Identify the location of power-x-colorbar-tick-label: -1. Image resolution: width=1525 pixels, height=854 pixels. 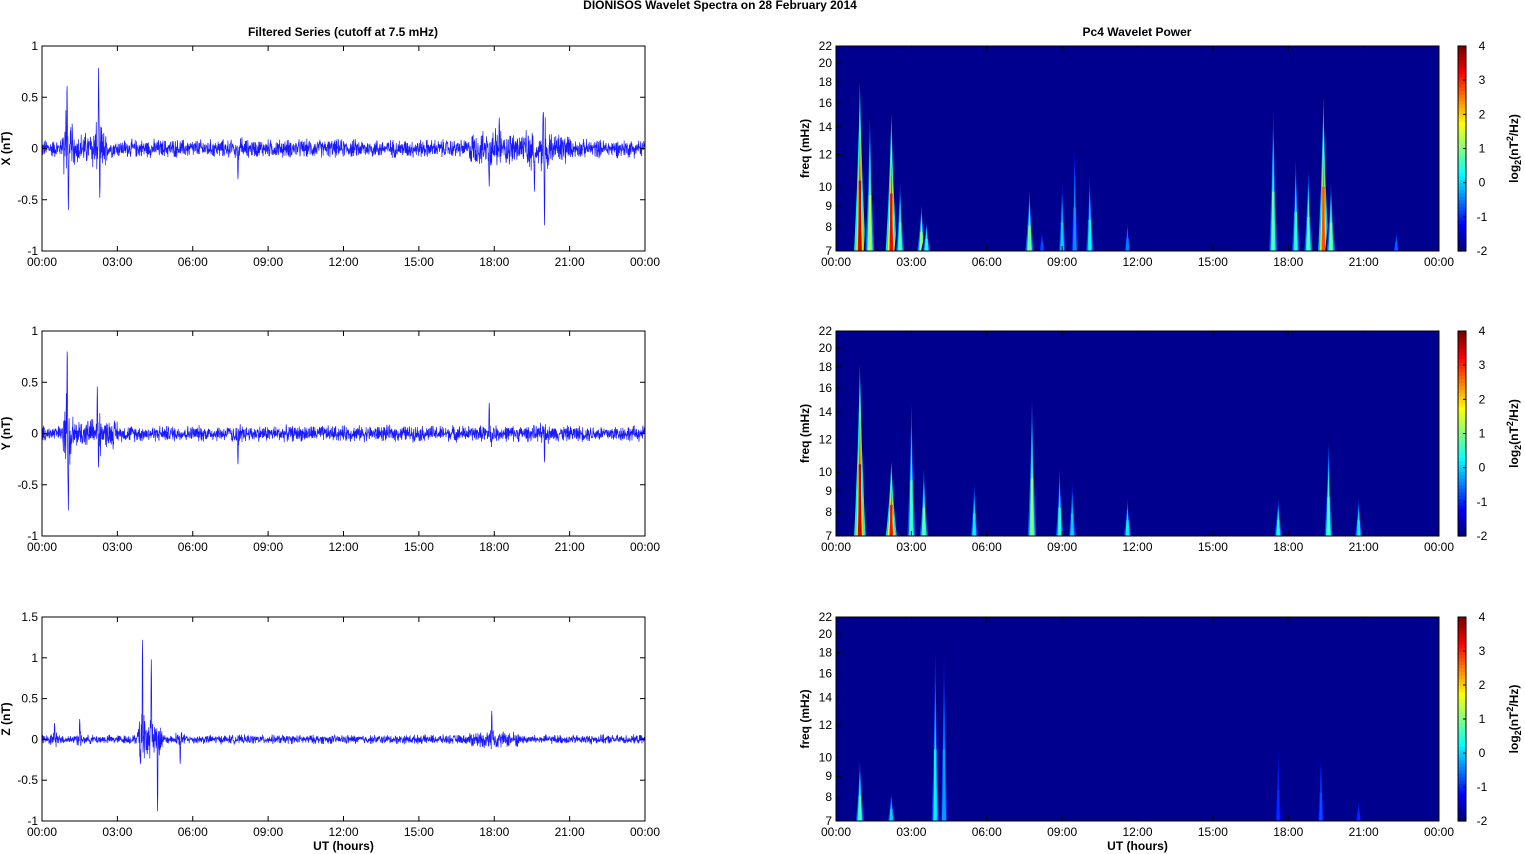
(1482, 217).